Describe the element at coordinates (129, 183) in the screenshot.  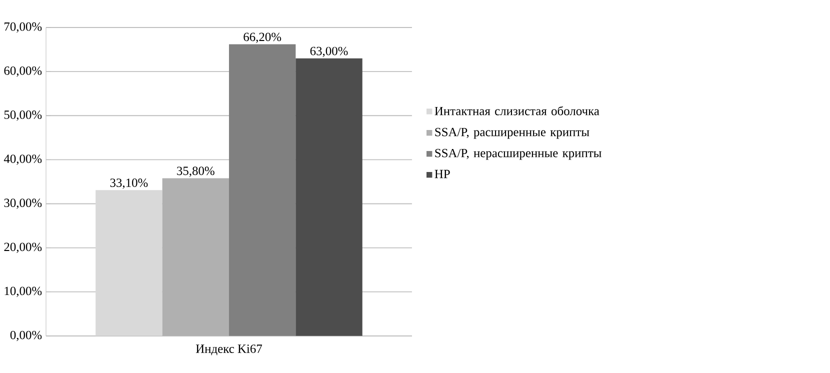
I see `data-label: 33,10%` at that location.